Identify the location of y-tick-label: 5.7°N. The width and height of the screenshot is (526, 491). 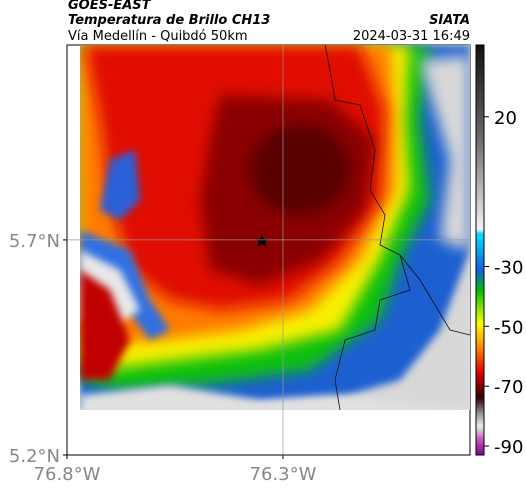
(34, 241).